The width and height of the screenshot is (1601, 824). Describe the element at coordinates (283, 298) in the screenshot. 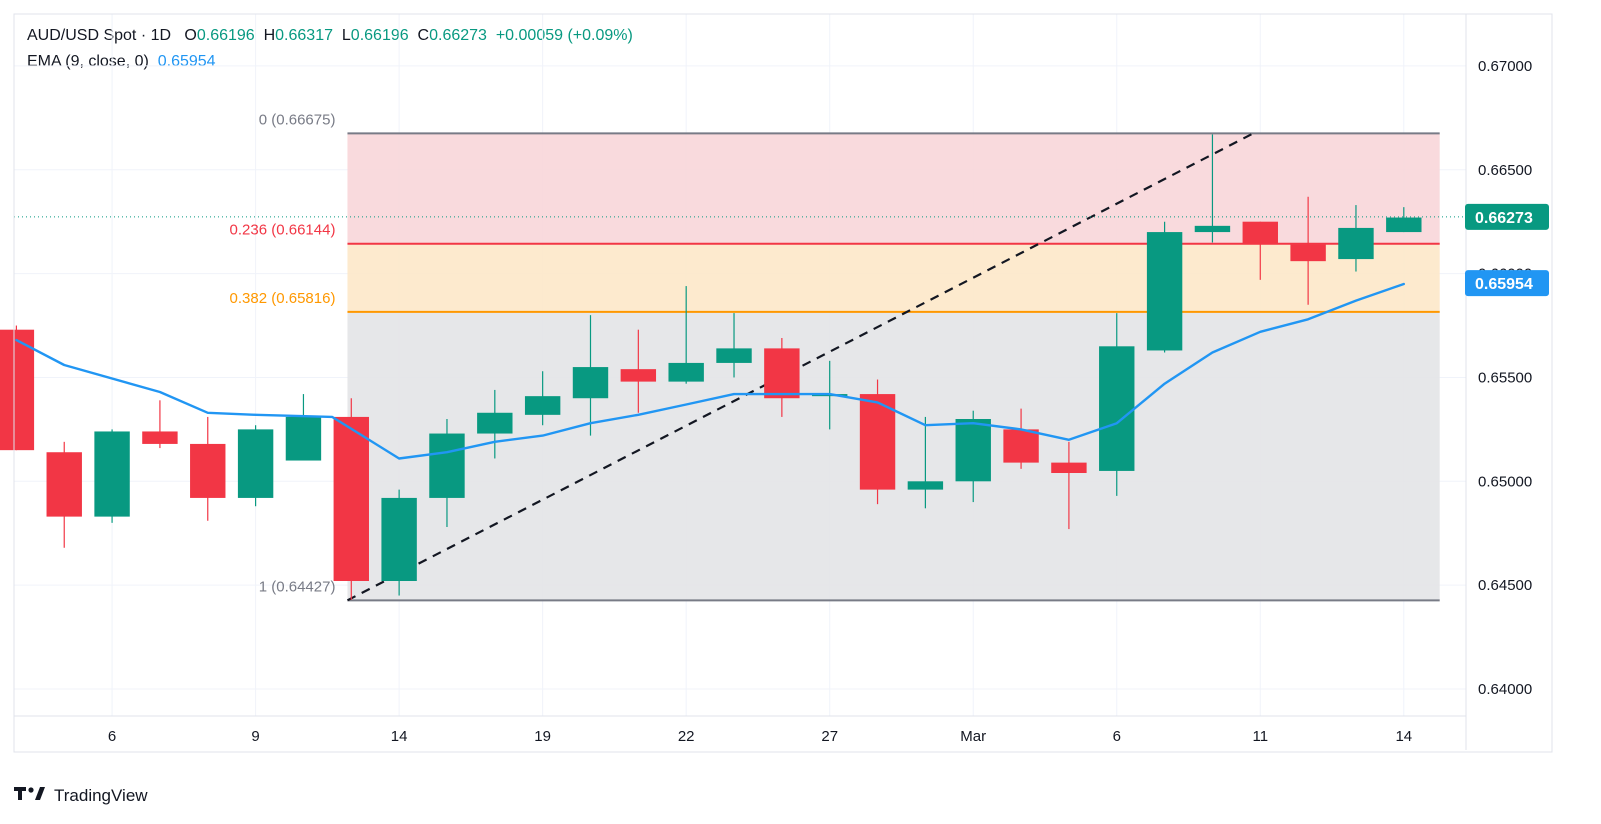

I see `fib-level-label: 0.382 (0.65816)` at that location.